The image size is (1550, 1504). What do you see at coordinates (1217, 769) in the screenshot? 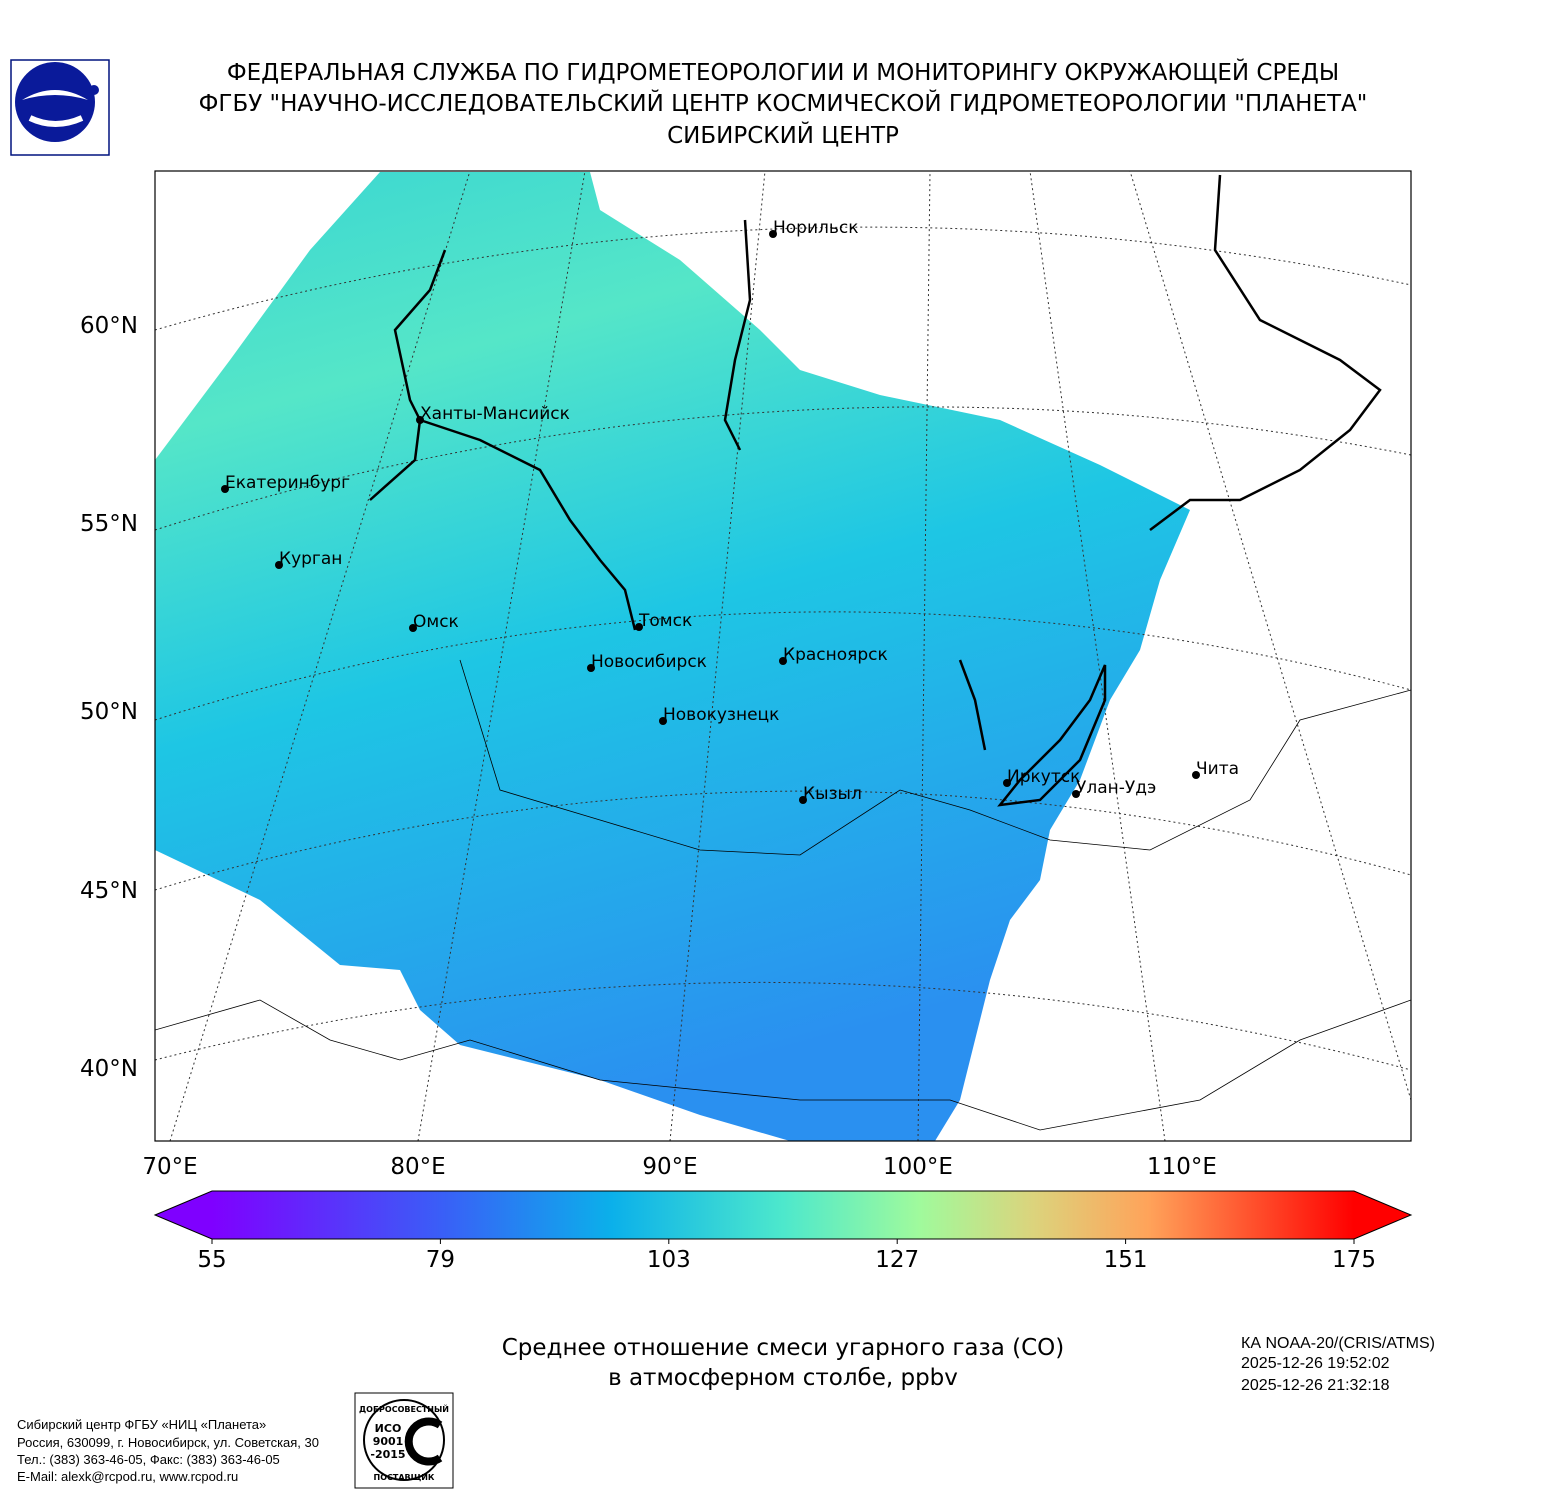
I see `city-label: Чита` at bounding box center [1217, 769].